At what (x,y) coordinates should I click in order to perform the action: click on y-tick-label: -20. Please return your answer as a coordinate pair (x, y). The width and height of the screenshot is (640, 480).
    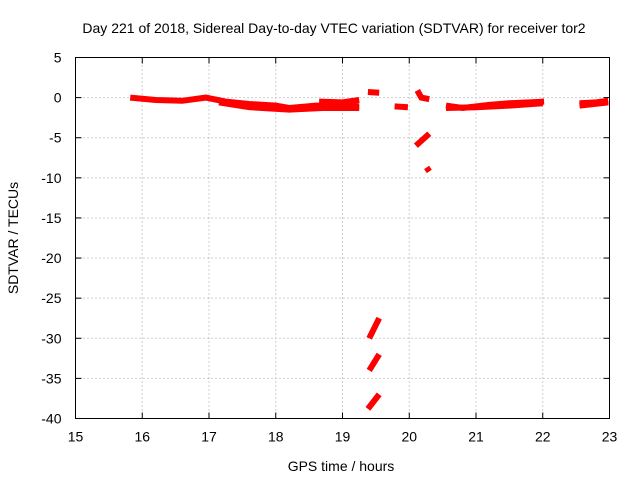
    Looking at the image, I should click on (51, 258).